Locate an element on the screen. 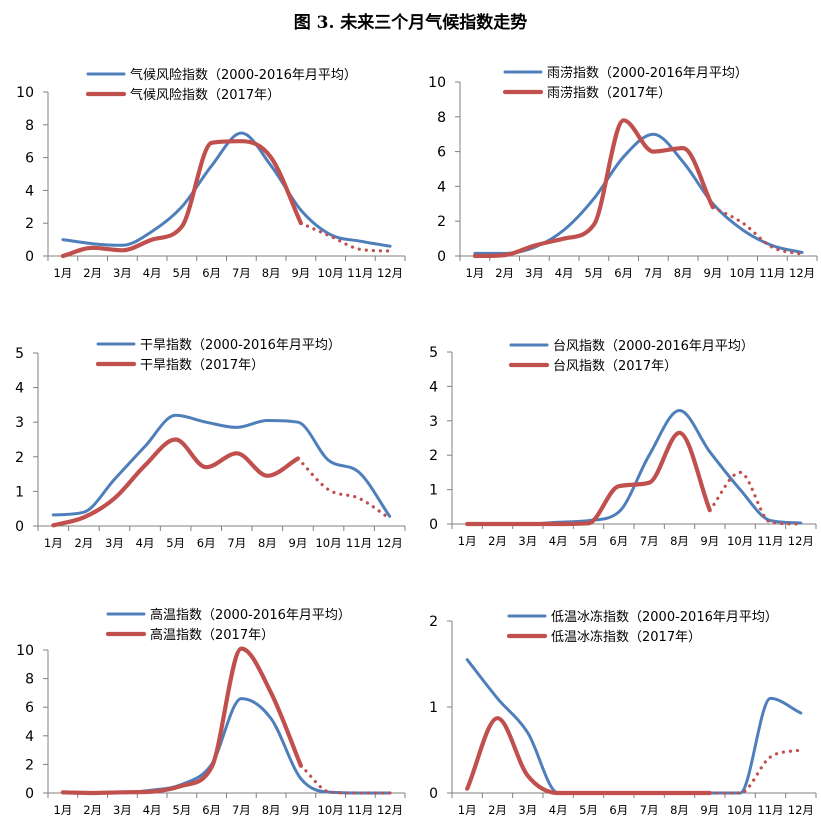 Image resolution: width=821 pixels, height=829 pixels. legend-label: 高温指数（2017年） is located at coordinates (212, 635).